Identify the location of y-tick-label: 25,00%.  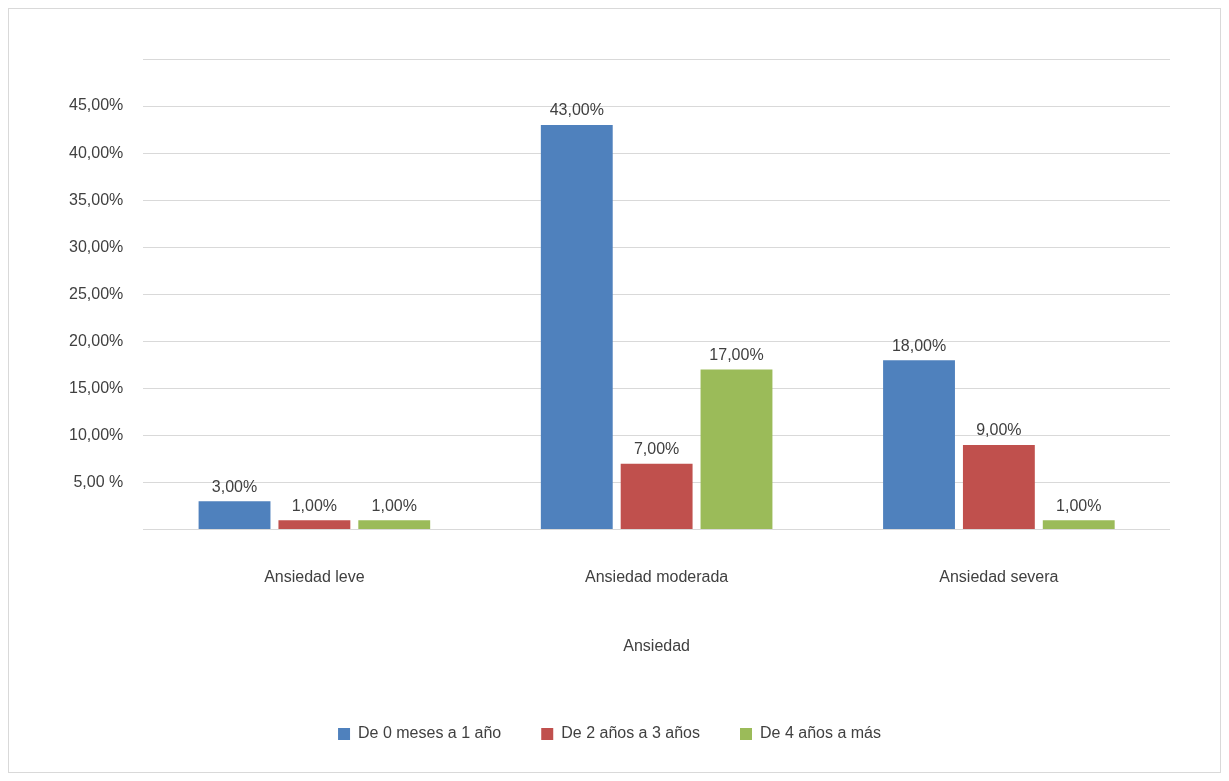
(96, 293).